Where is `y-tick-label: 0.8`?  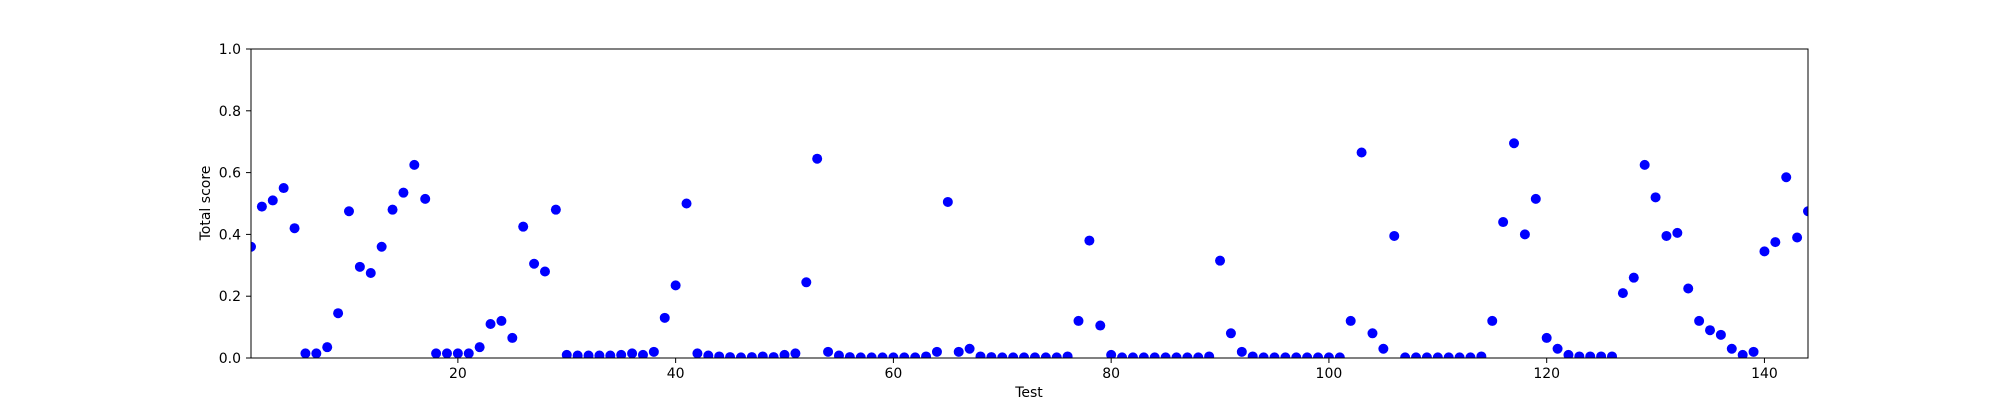 y-tick-label: 0.8 is located at coordinates (230, 112).